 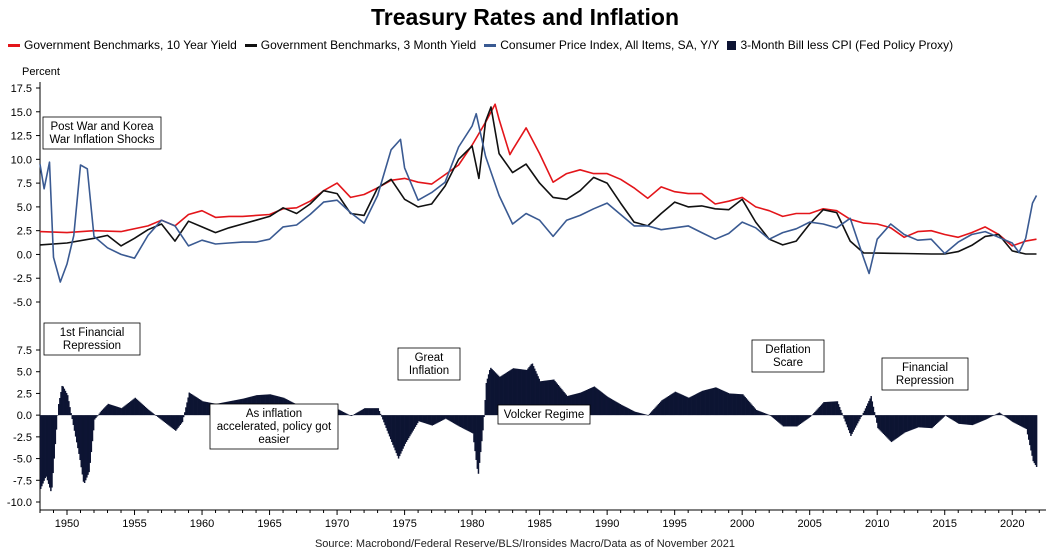 I want to click on legend-label-3m: Government Benchmarks, 3 Month Yield, so click(x=368, y=45).